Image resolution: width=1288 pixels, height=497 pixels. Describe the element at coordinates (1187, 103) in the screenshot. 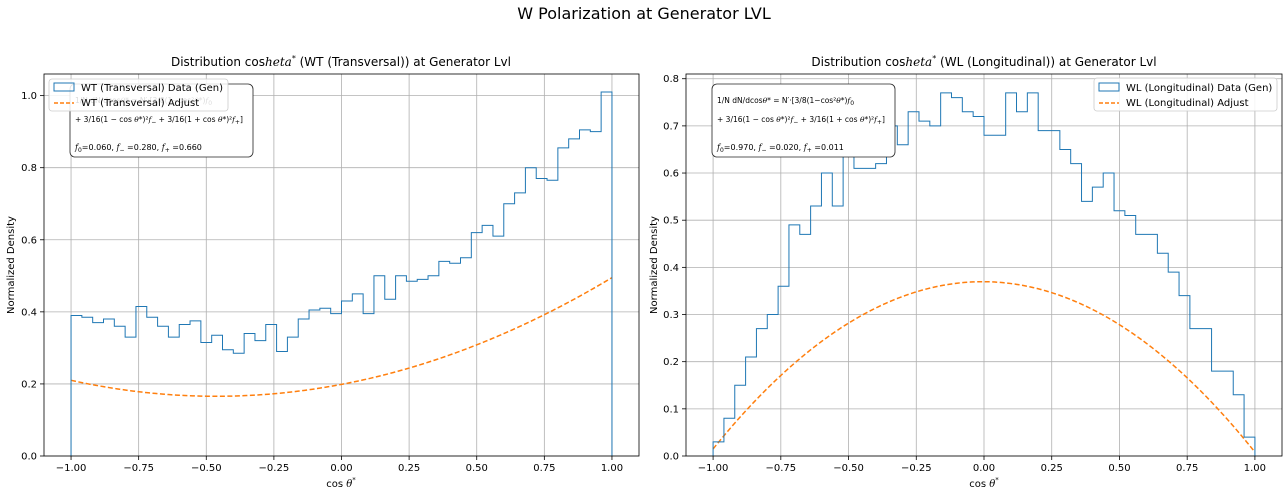

I see `legend-label-fit: WL (Longitudinal) Adjust` at that location.